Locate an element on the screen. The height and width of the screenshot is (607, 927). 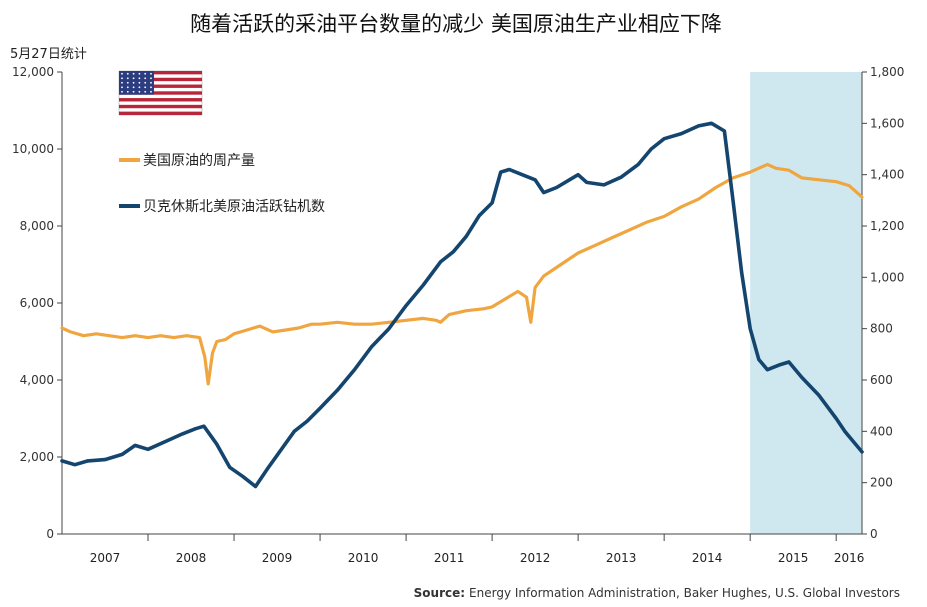
x-tick-label: 2016 is located at coordinates (849, 558).